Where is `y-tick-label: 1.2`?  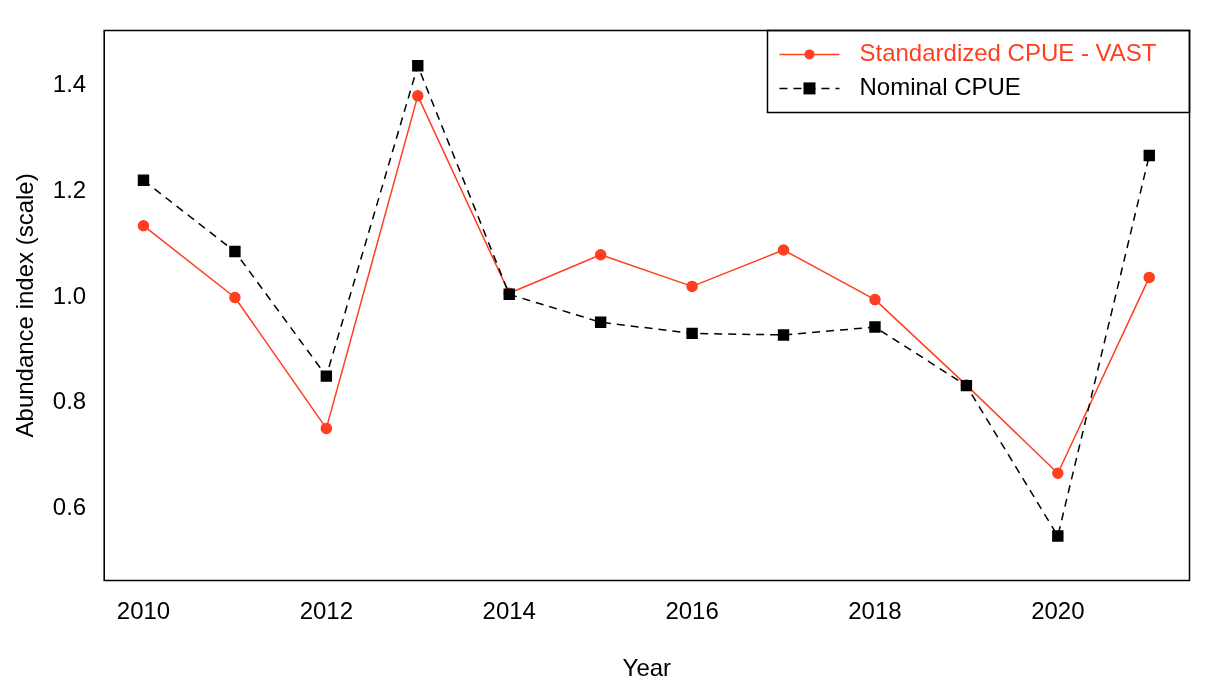
y-tick-label: 1.2 is located at coordinates (69, 190).